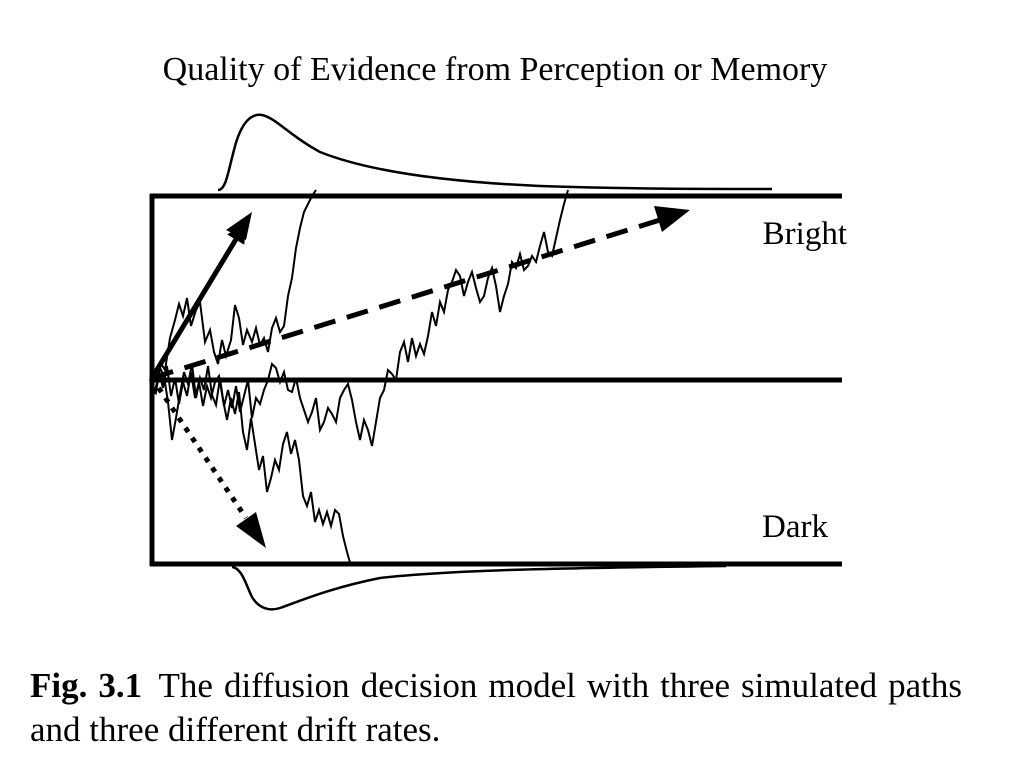  What do you see at coordinates (479, 587) in the screenshot?
I see `lower-rt-distribution` at bounding box center [479, 587].